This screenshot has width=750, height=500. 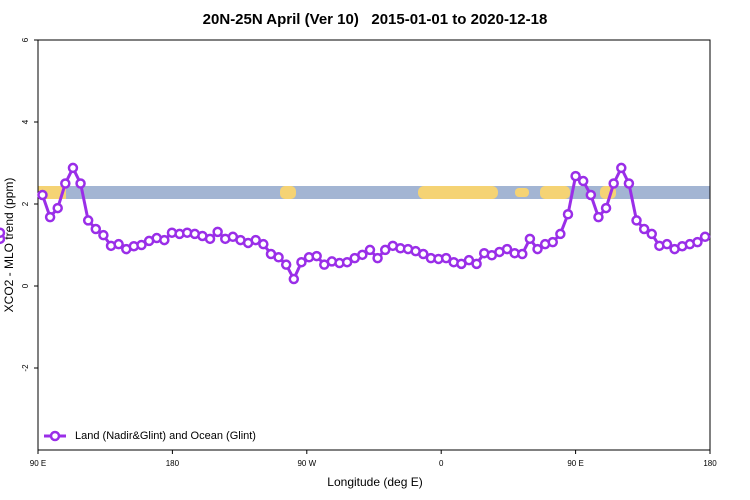 I want to click on x-tick-label: 0, so click(x=441, y=463).